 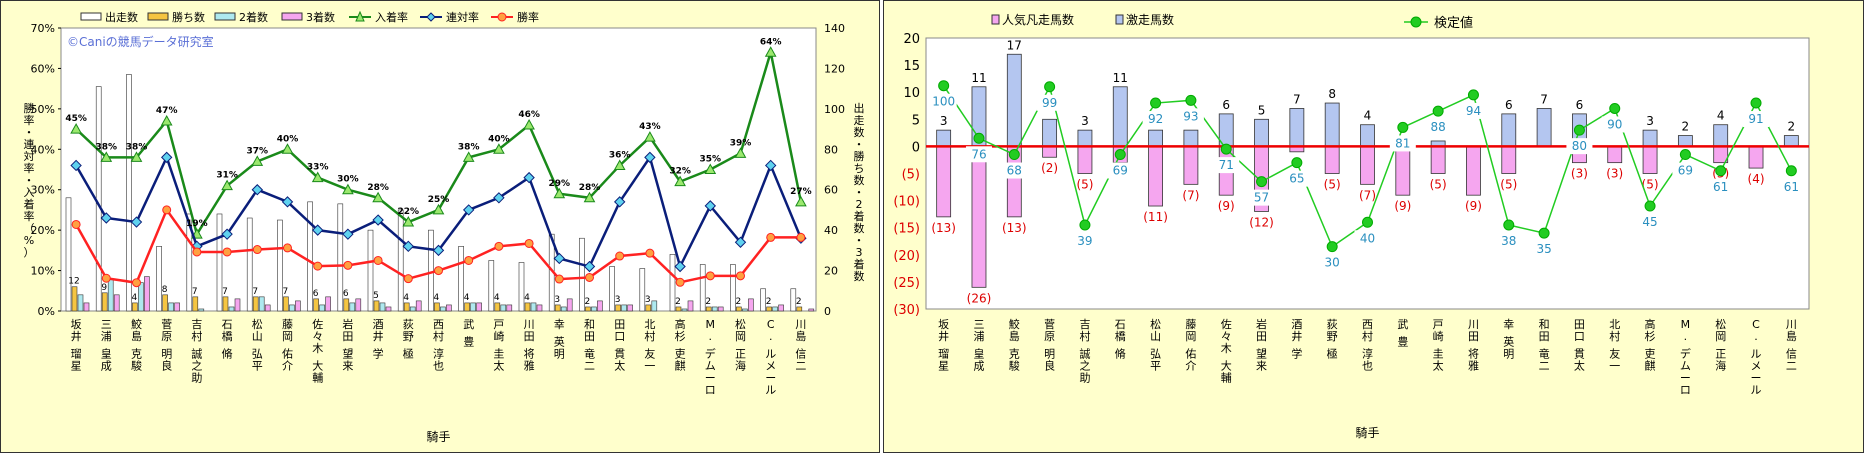 I want to click on y-tick-left: 50%, so click(x=43, y=109).